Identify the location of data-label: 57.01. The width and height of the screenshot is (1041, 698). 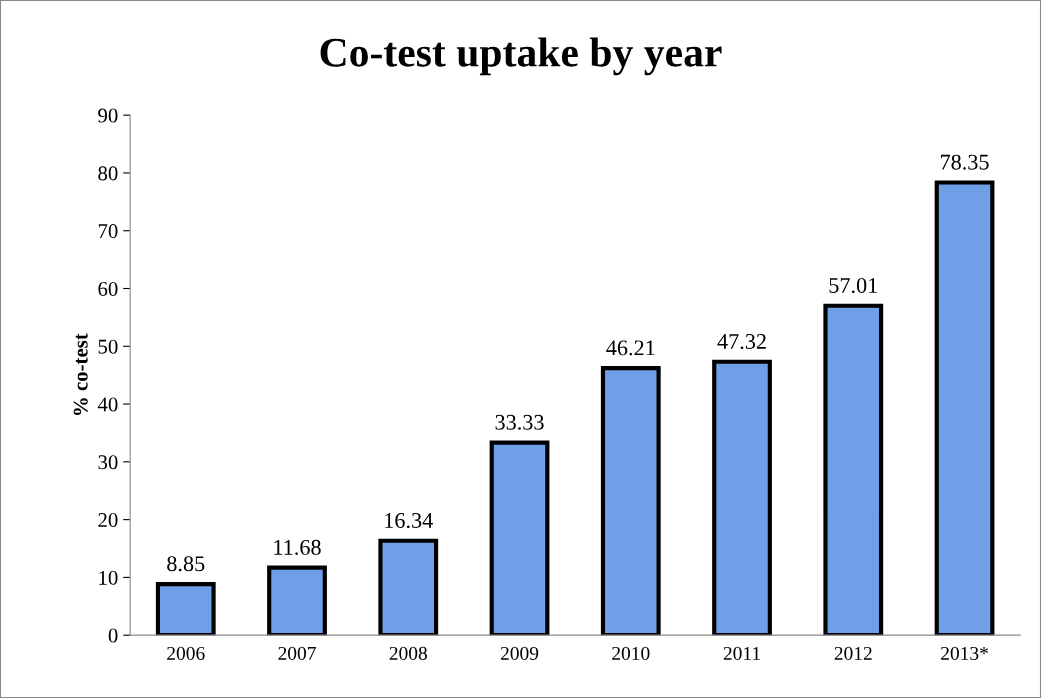
(853, 285).